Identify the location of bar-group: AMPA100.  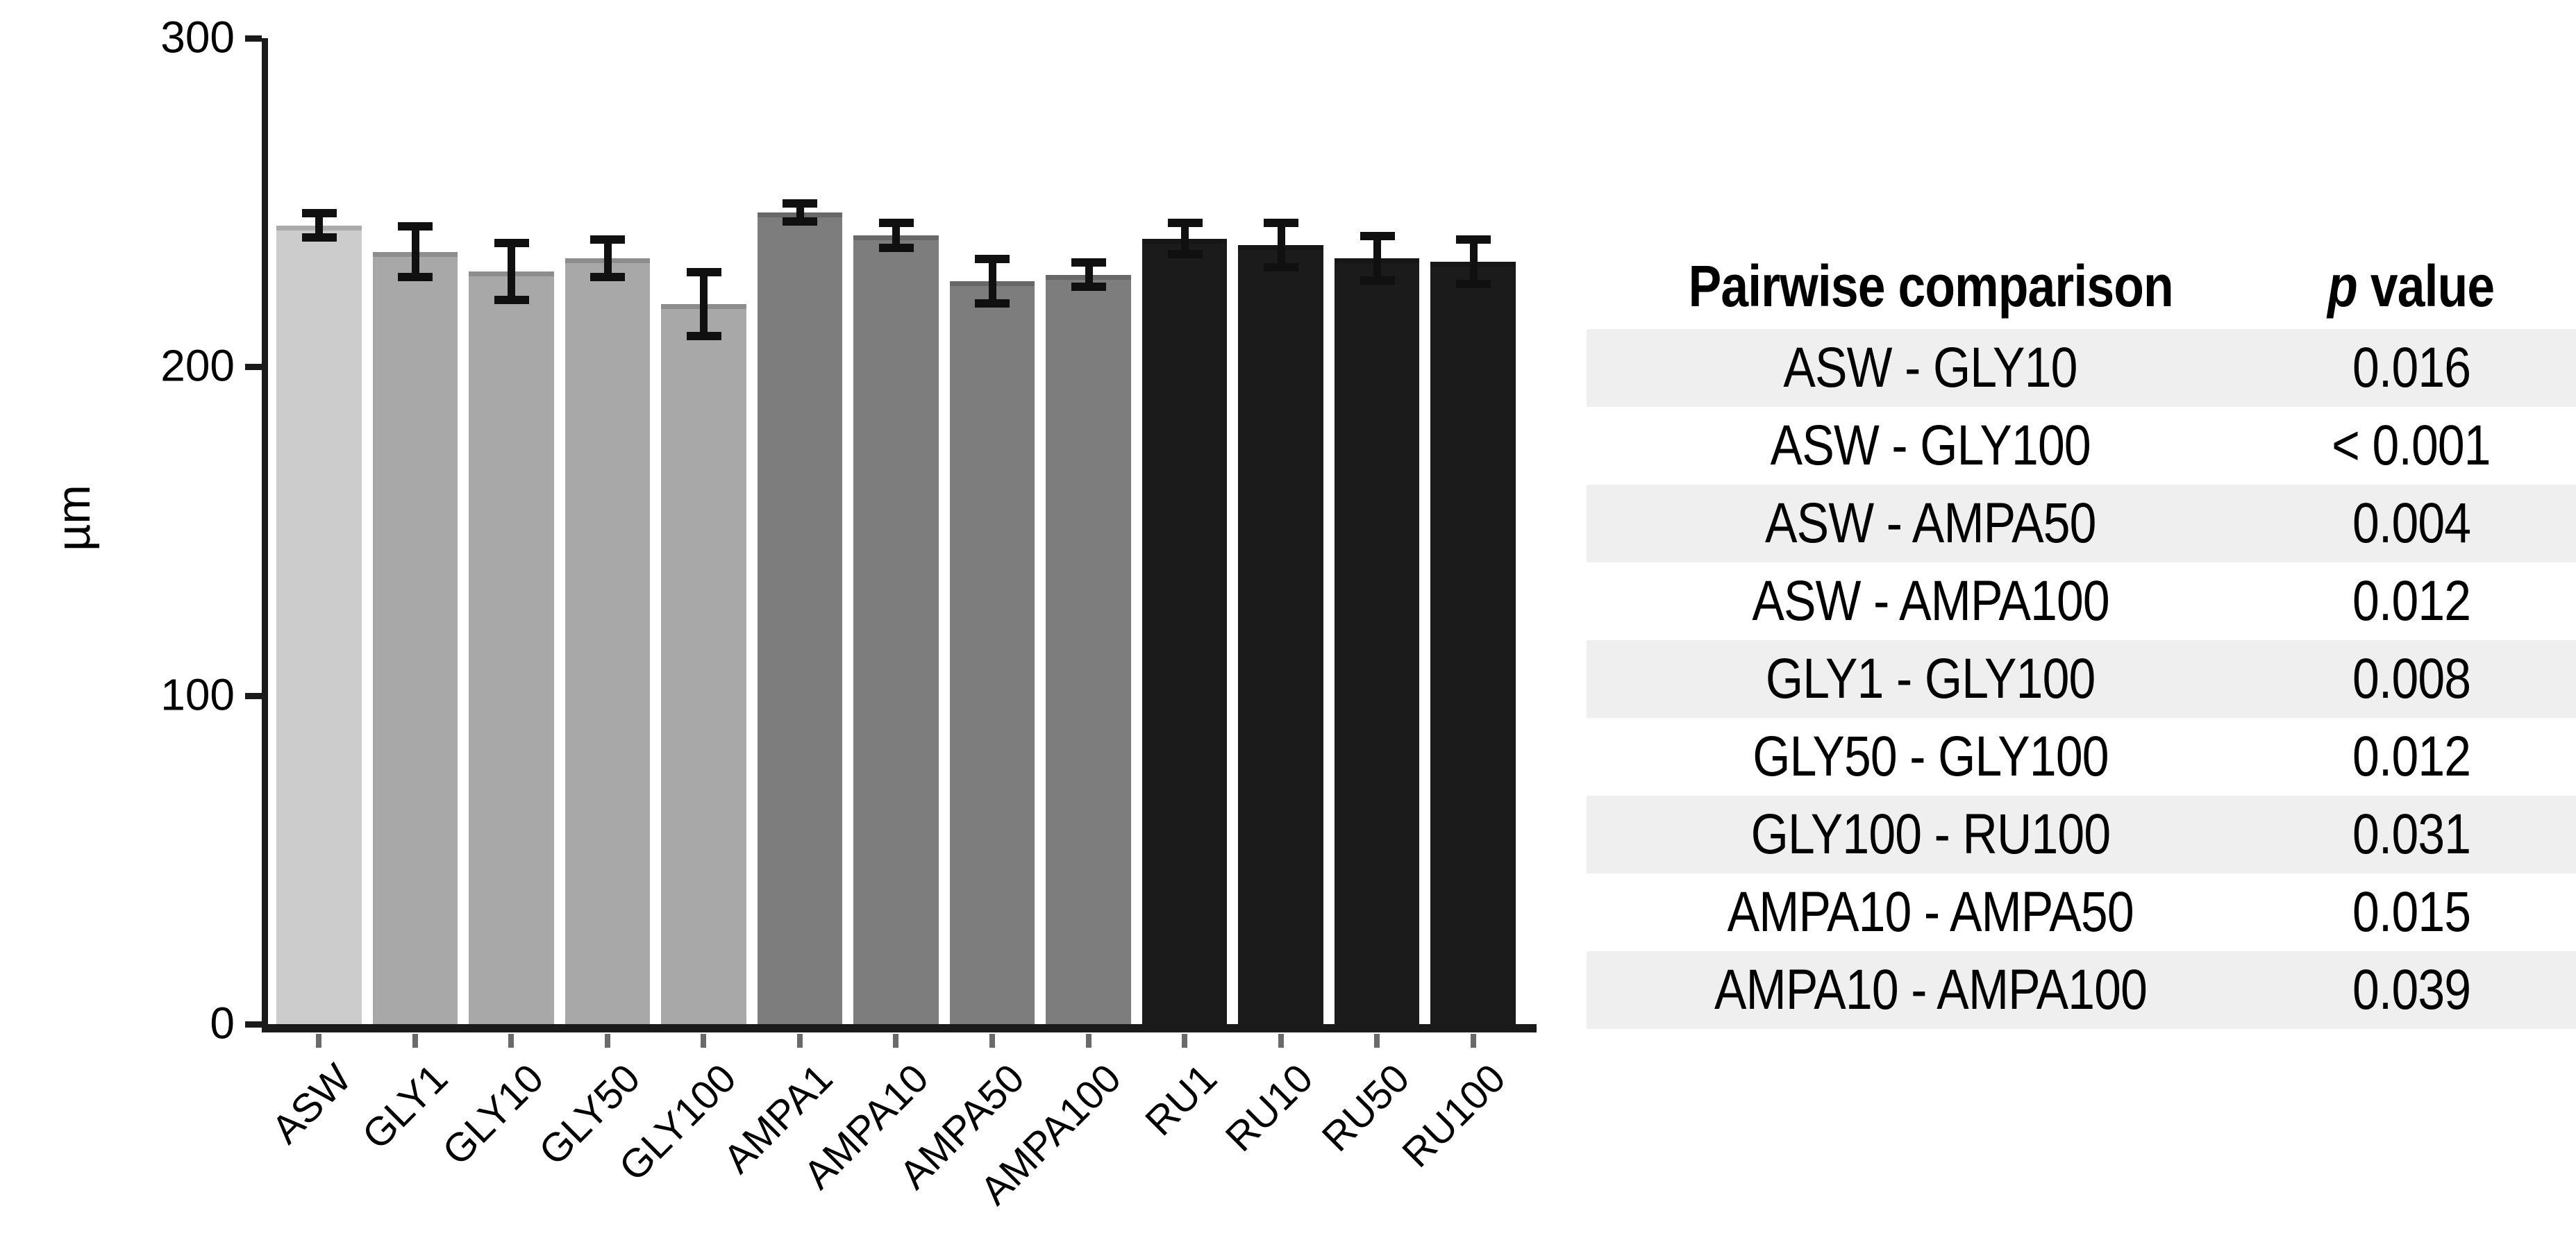
(1051, 626).